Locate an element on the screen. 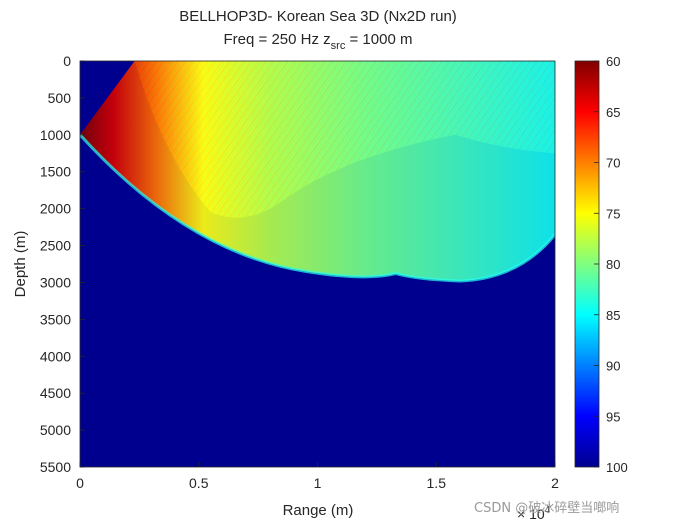 The image size is (700, 525). colorbar-ticks: 60 65 70 75 80 85 90 95 100 is located at coordinates (611, 264).